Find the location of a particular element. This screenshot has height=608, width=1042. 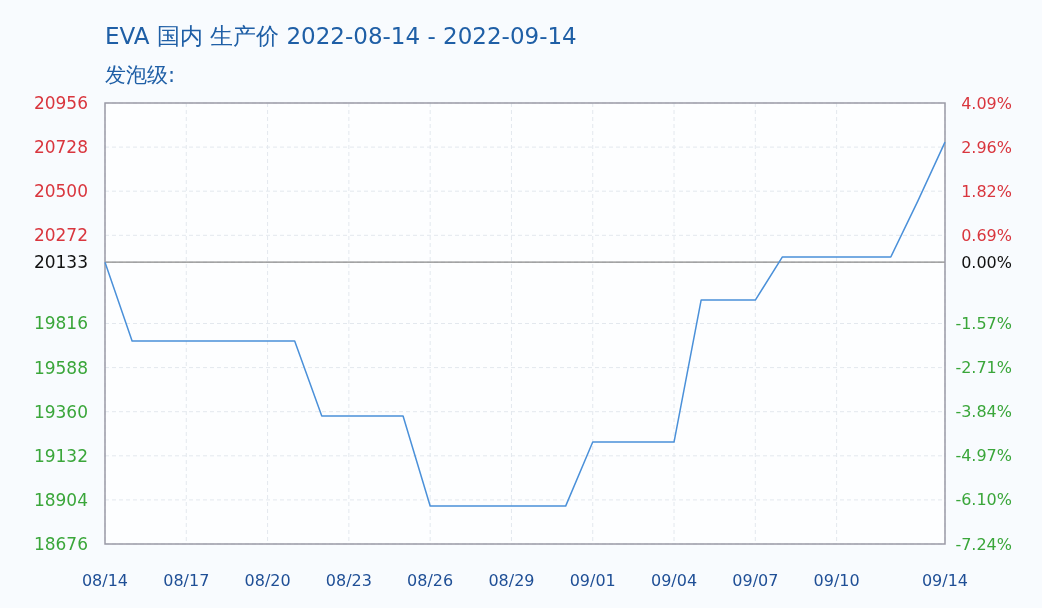

y2-tick-label: 2.96% is located at coordinates (986, 147).